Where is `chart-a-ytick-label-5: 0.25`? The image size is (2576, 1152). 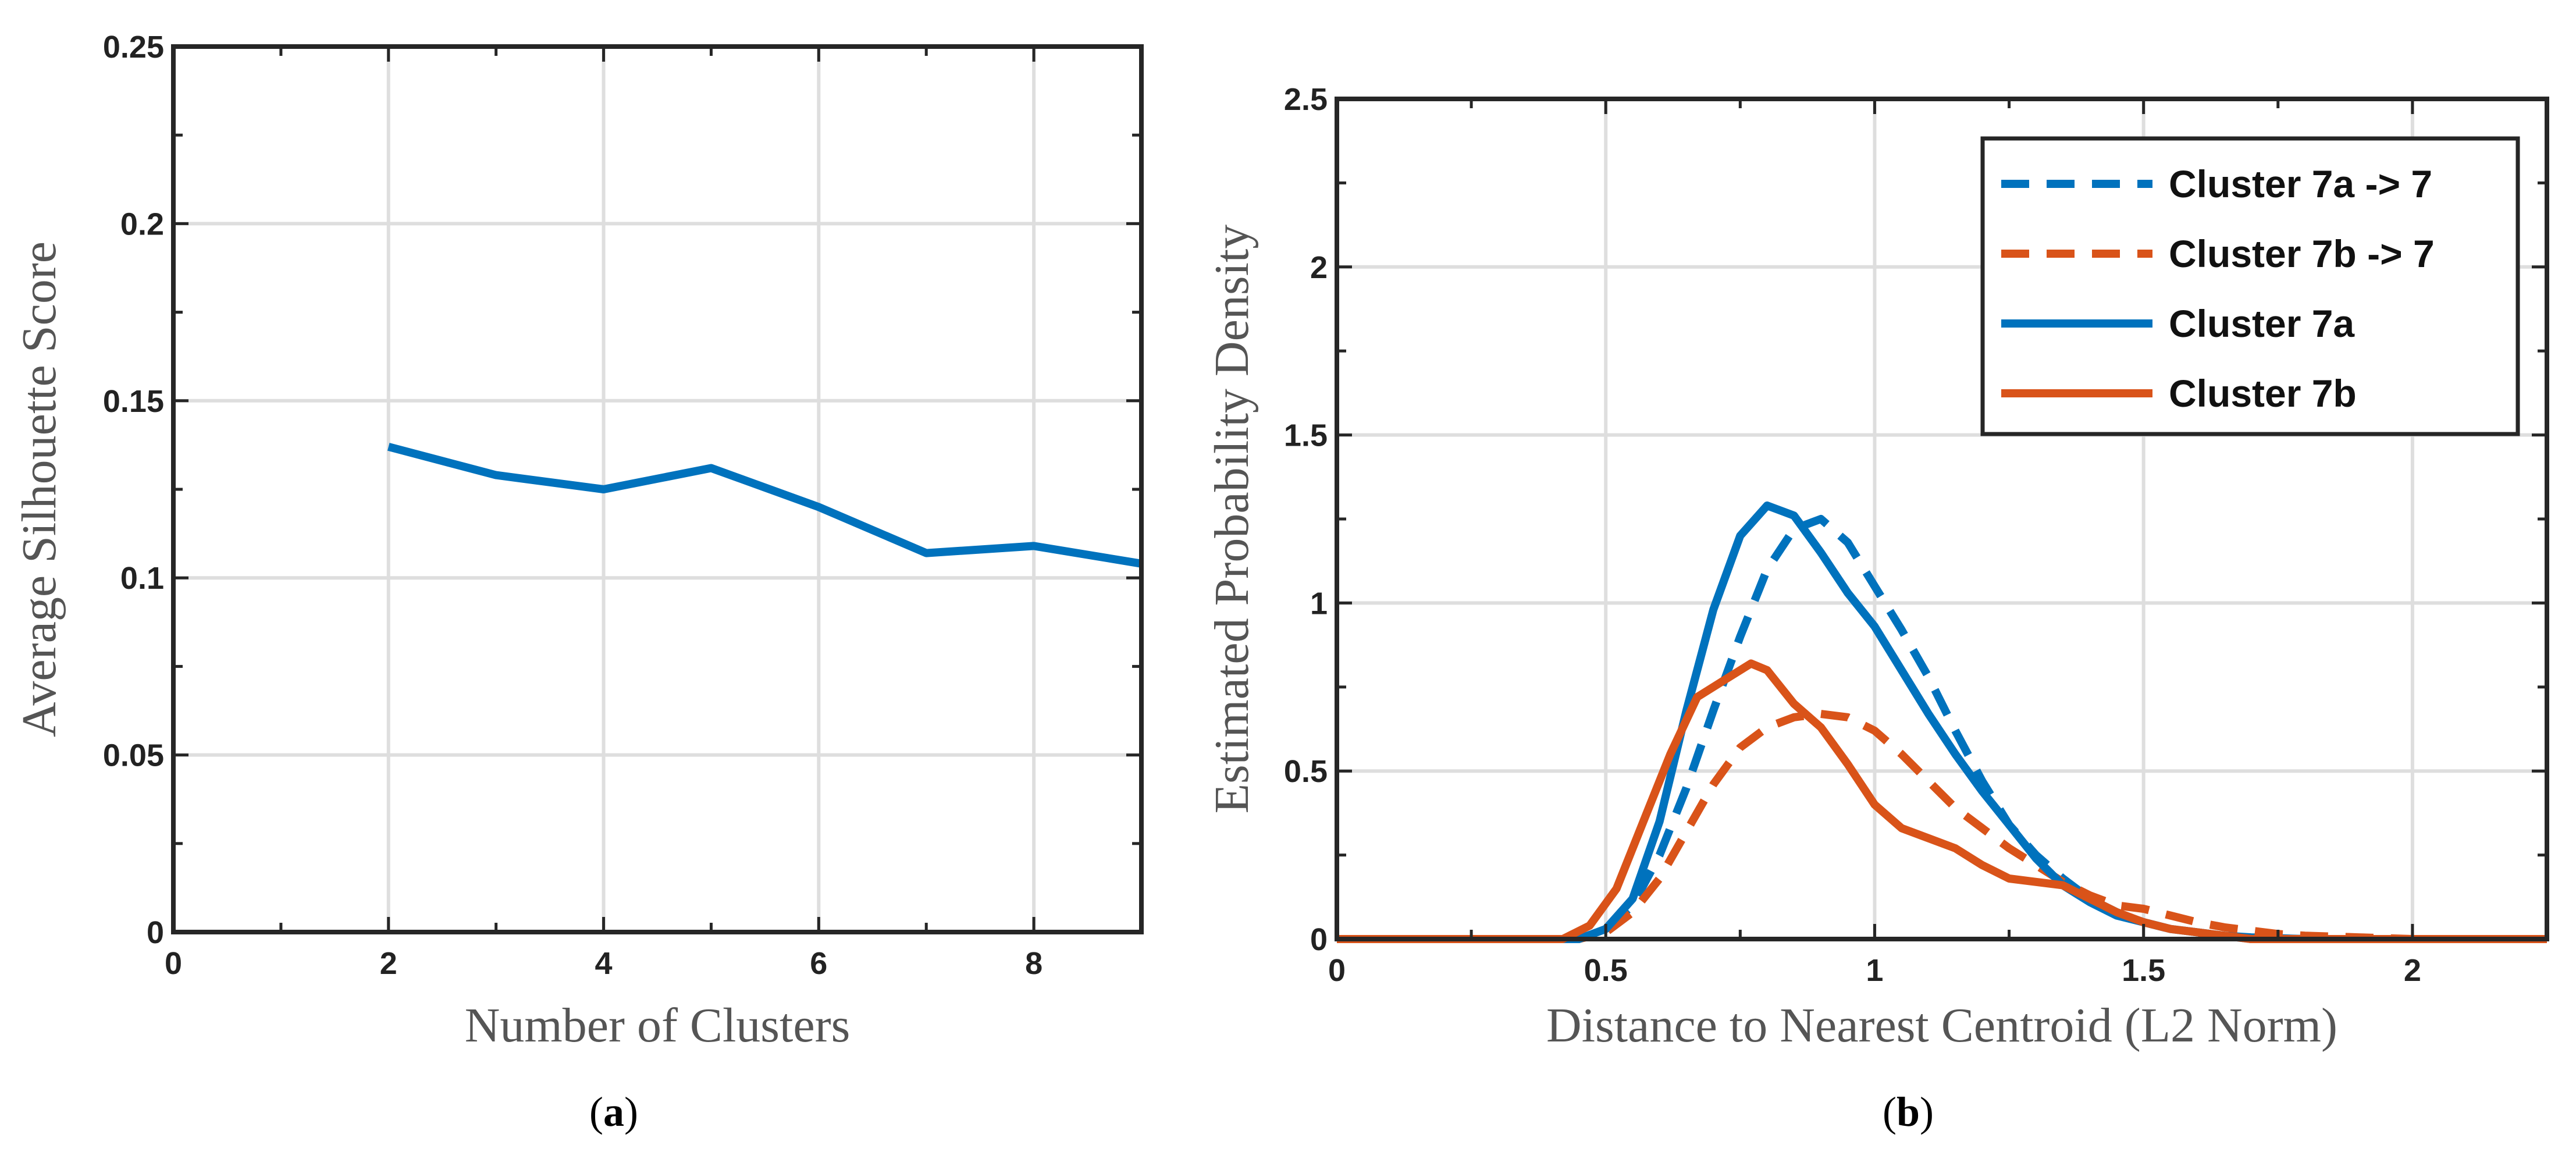
chart-a-ytick-label-5: 0.25 is located at coordinates (133, 47).